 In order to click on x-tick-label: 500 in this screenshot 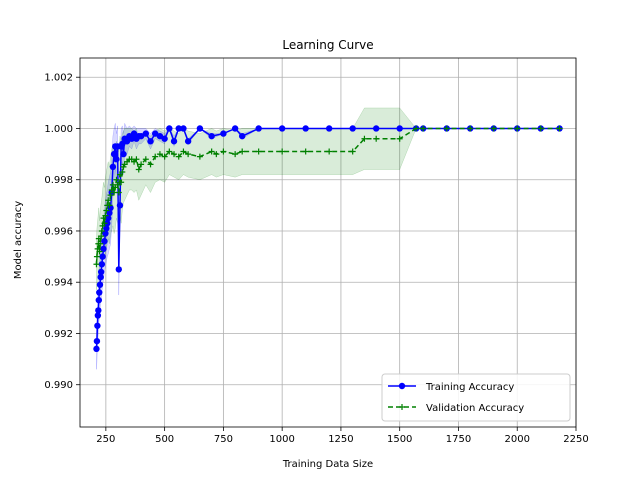, I will do `click(164, 439)`.